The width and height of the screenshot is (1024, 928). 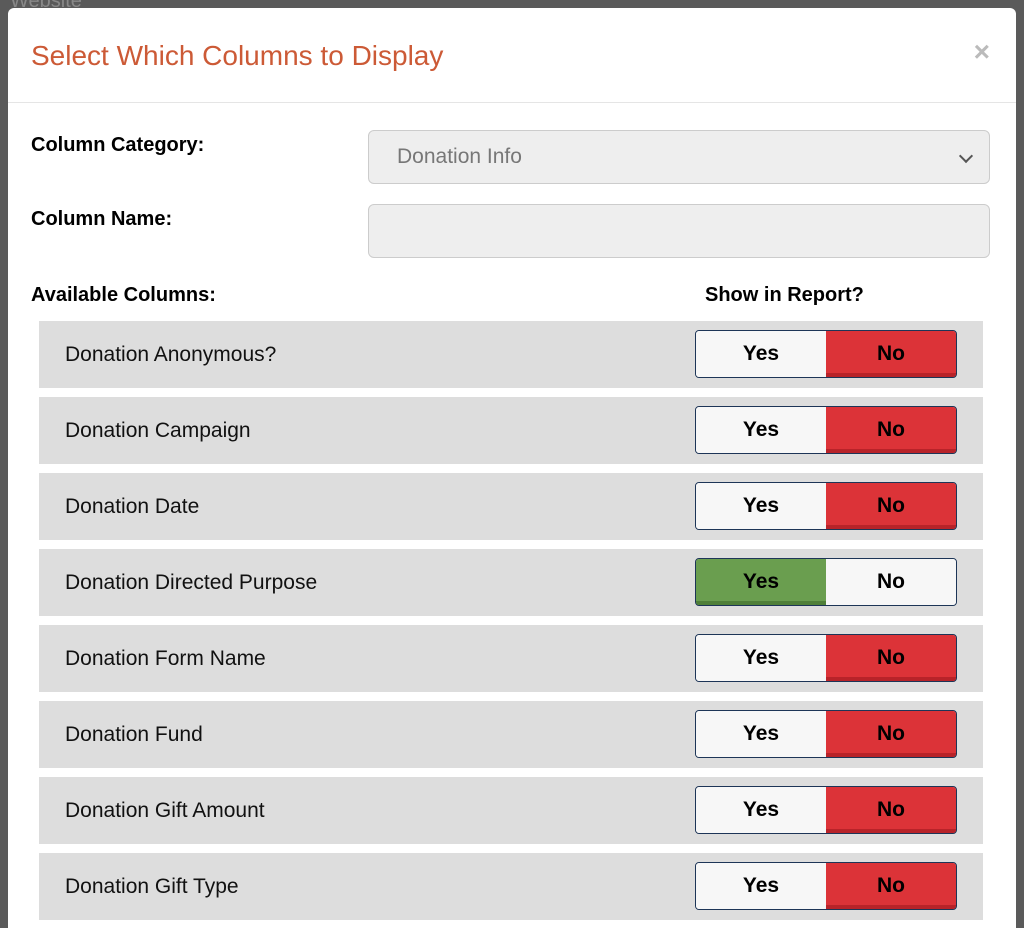 I want to click on column-row: Donation Campaign YesNo, so click(x=511, y=430).